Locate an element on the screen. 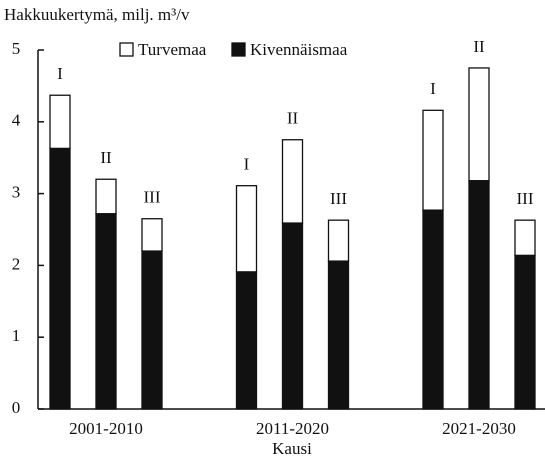 This screenshot has height=458, width=545. group-label: 2021-2030 is located at coordinates (479, 428).